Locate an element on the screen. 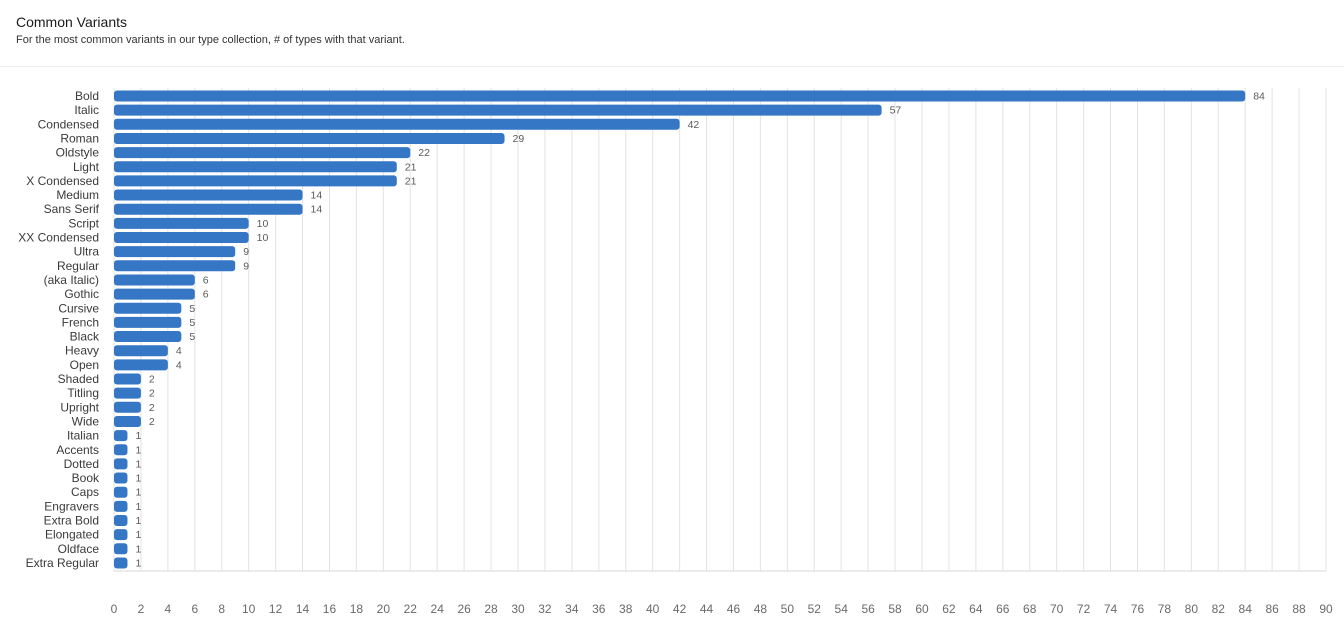 The width and height of the screenshot is (1344, 628). category-label: Book is located at coordinates (86, 478).